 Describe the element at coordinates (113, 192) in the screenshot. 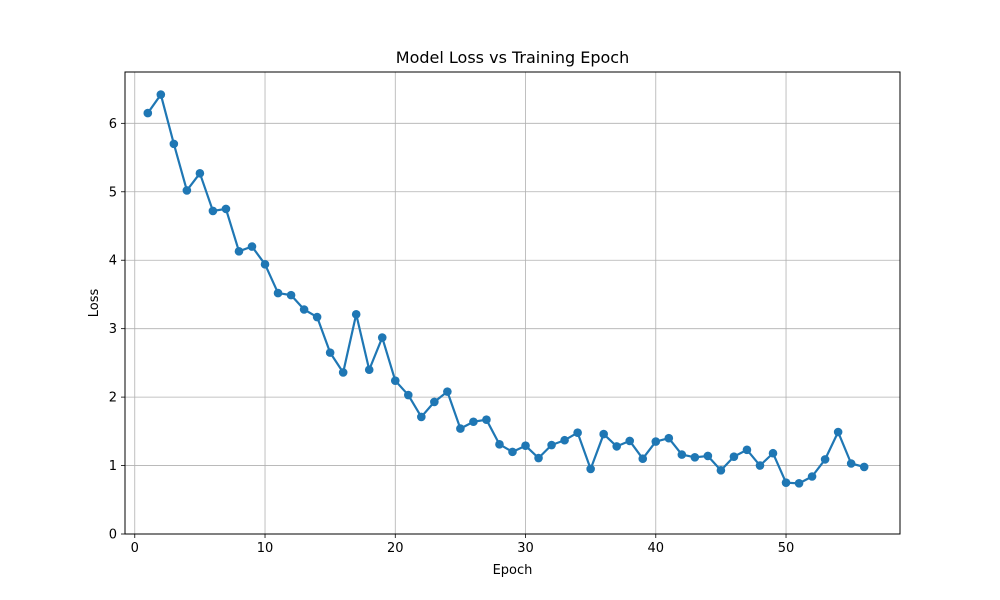

I see `y-tick-label: 5` at that location.